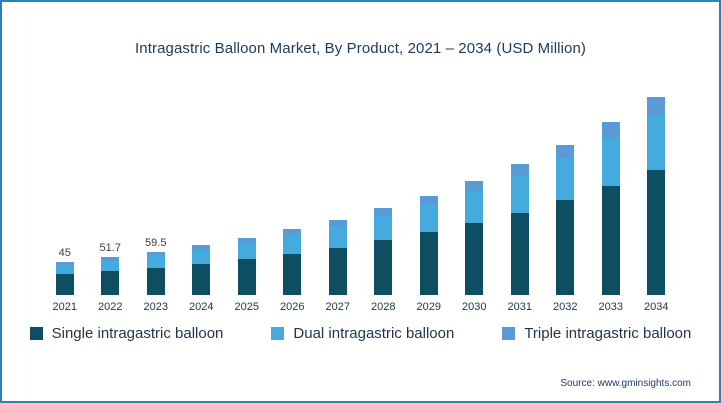  I want to click on legend-item-dual: Dual intragastric balloon, so click(362, 333).